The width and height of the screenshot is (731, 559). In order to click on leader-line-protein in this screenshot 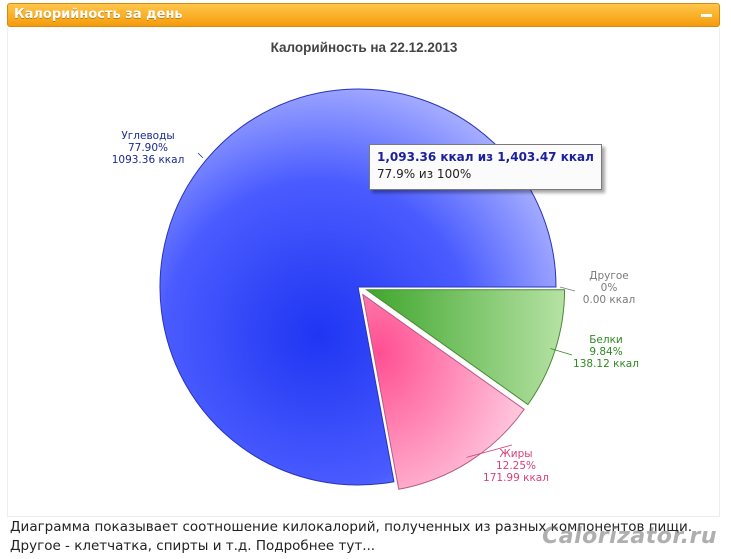, I will do `click(561, 352)`.